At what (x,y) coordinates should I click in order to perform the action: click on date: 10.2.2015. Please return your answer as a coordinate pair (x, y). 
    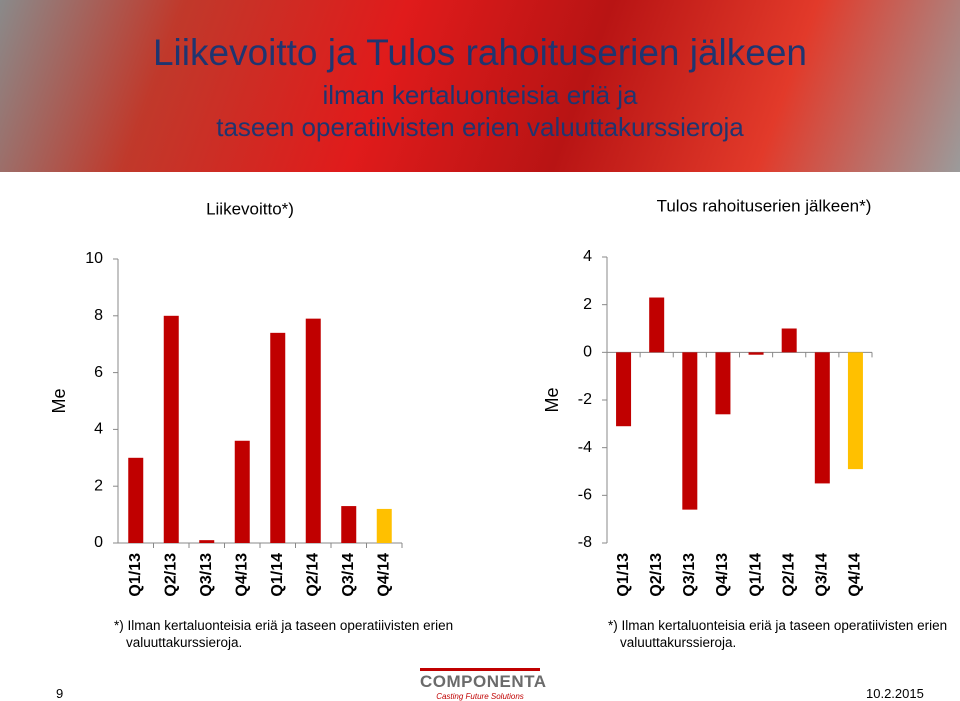
    Looking at the image, I should click on (895, 693).